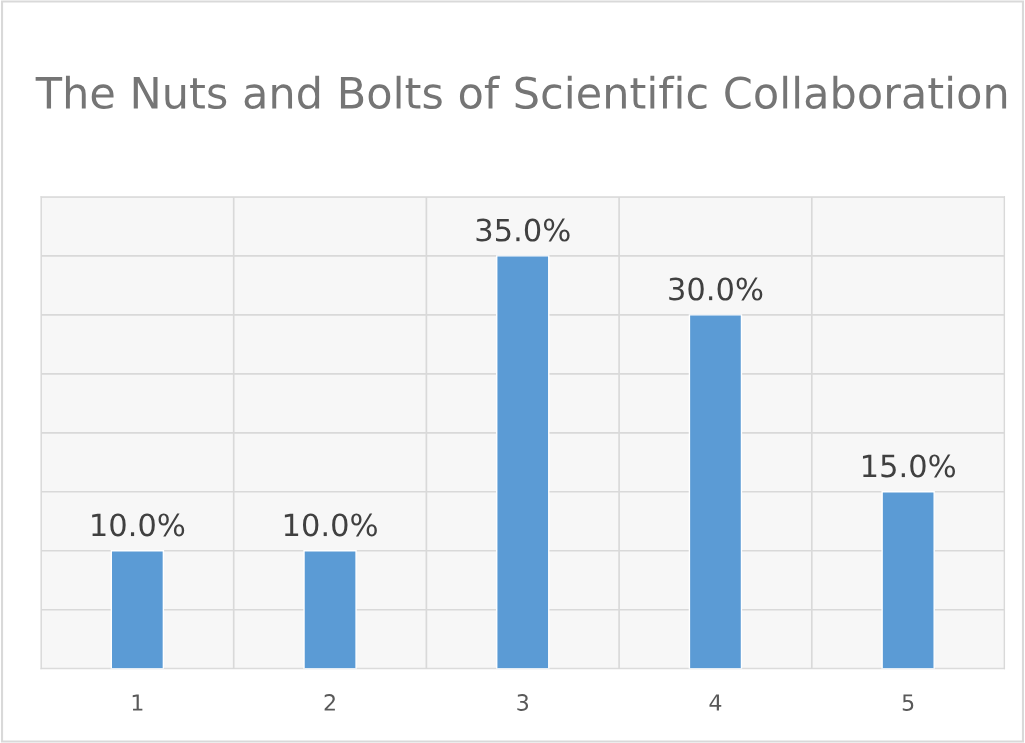 The height and width of the screenshot is (743, 1025). What do you see at coordinates (329, 702) in the screenshot?
I see `x-tick-label: 2` at bounding box center [329, 702].